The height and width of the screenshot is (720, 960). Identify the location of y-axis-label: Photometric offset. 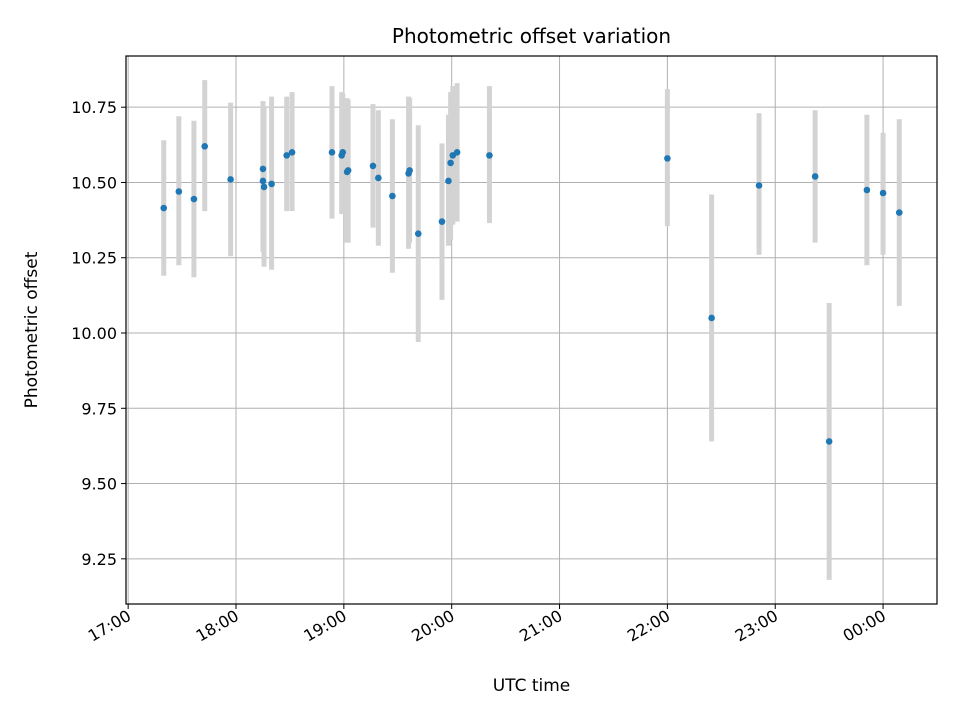
(32, 329).